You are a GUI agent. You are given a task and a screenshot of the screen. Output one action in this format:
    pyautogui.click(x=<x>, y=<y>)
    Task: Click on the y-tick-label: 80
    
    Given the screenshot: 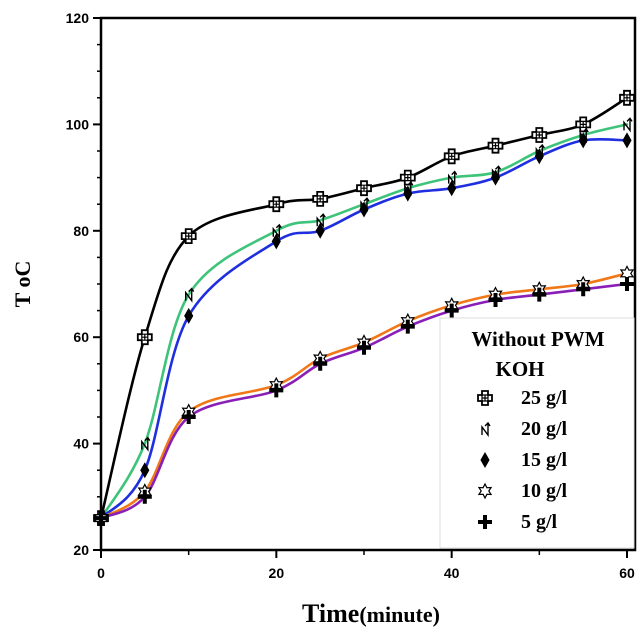 What is the action you would take?
    pyautogui.click(x=81, y=231)
    